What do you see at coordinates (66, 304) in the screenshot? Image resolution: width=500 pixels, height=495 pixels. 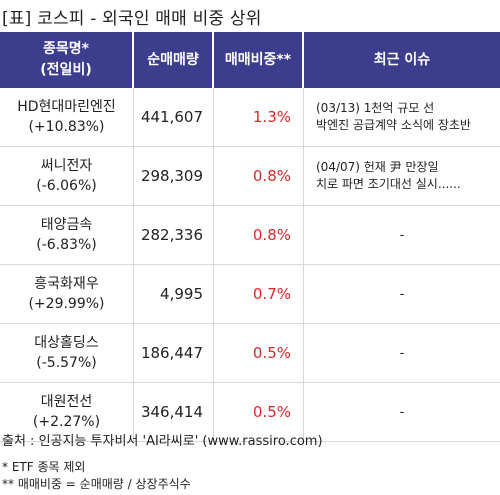 I see `stock-change: (+29.99%)` at bounding box center [66, 304].